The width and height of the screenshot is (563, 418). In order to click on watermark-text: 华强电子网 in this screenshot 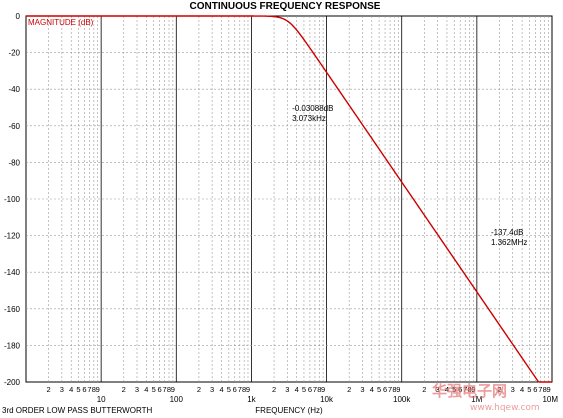, I will do `click(469, 391)`.